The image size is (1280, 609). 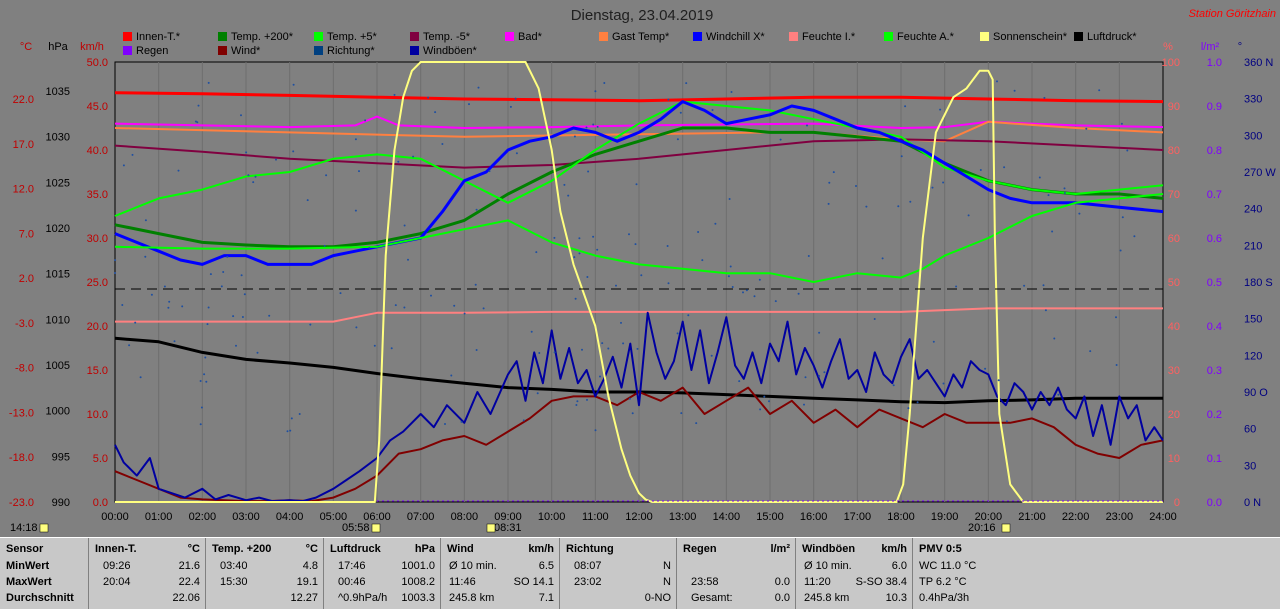 I want to click on stats-value: 12.27, so click(x=304, y=598).